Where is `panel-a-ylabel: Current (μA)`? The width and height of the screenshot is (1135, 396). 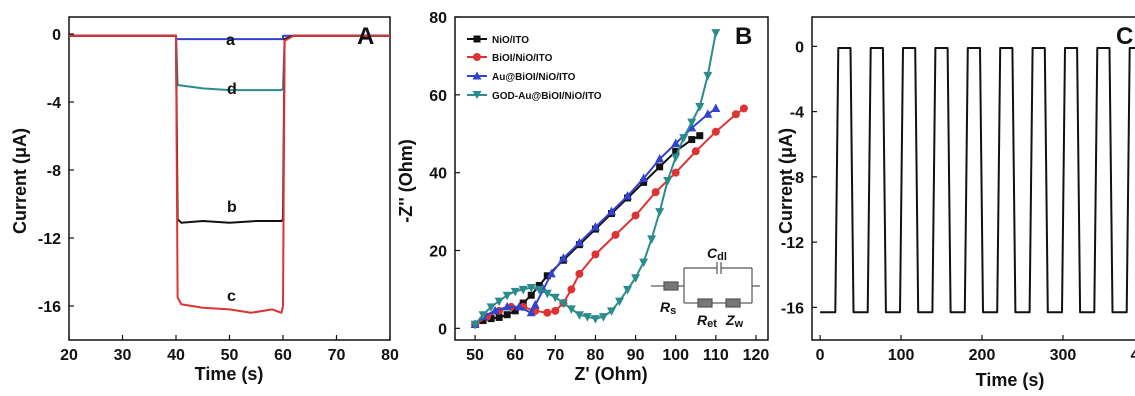 panel-a-ylabel: Current (μA) is located at coordinates (20, 181).